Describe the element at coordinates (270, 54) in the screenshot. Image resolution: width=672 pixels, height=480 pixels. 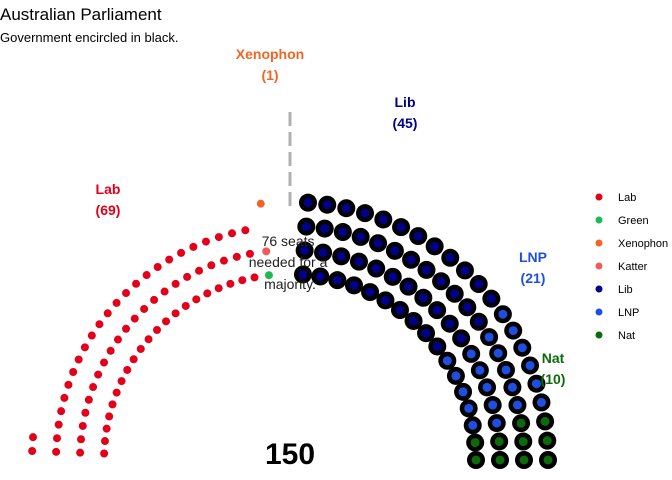
I see `party-label-xenophon: Xenophon` at that location.